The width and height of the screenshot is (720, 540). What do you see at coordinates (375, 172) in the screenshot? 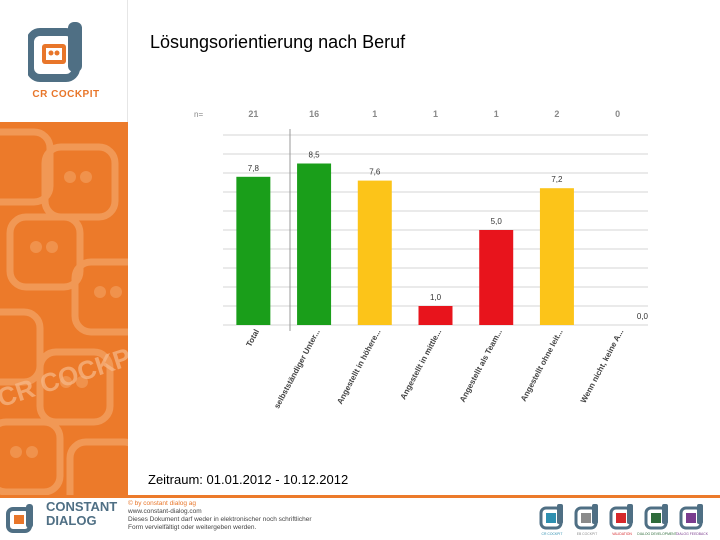
I see `data-label: 7,6` at bounding box center [375, 172].